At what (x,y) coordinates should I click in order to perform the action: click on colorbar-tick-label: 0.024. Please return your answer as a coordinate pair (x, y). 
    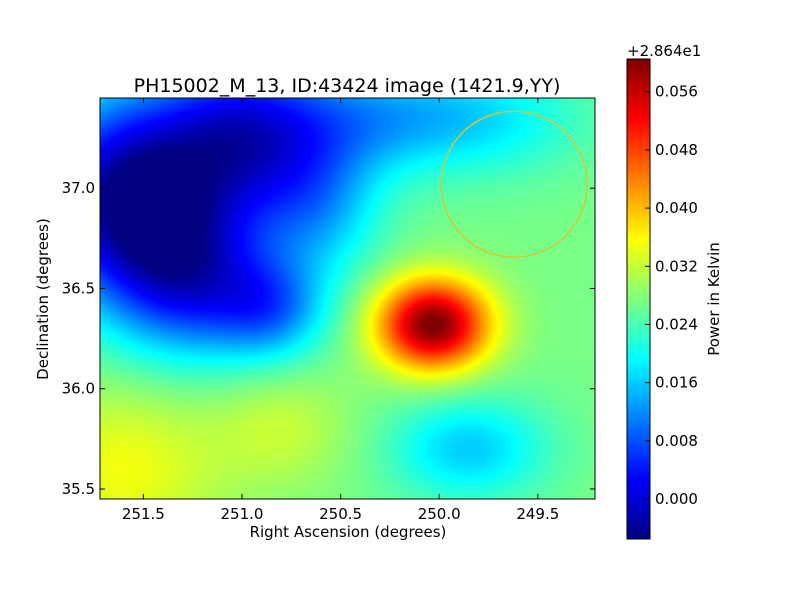
    Looking at the image, I should click on (676, 324).